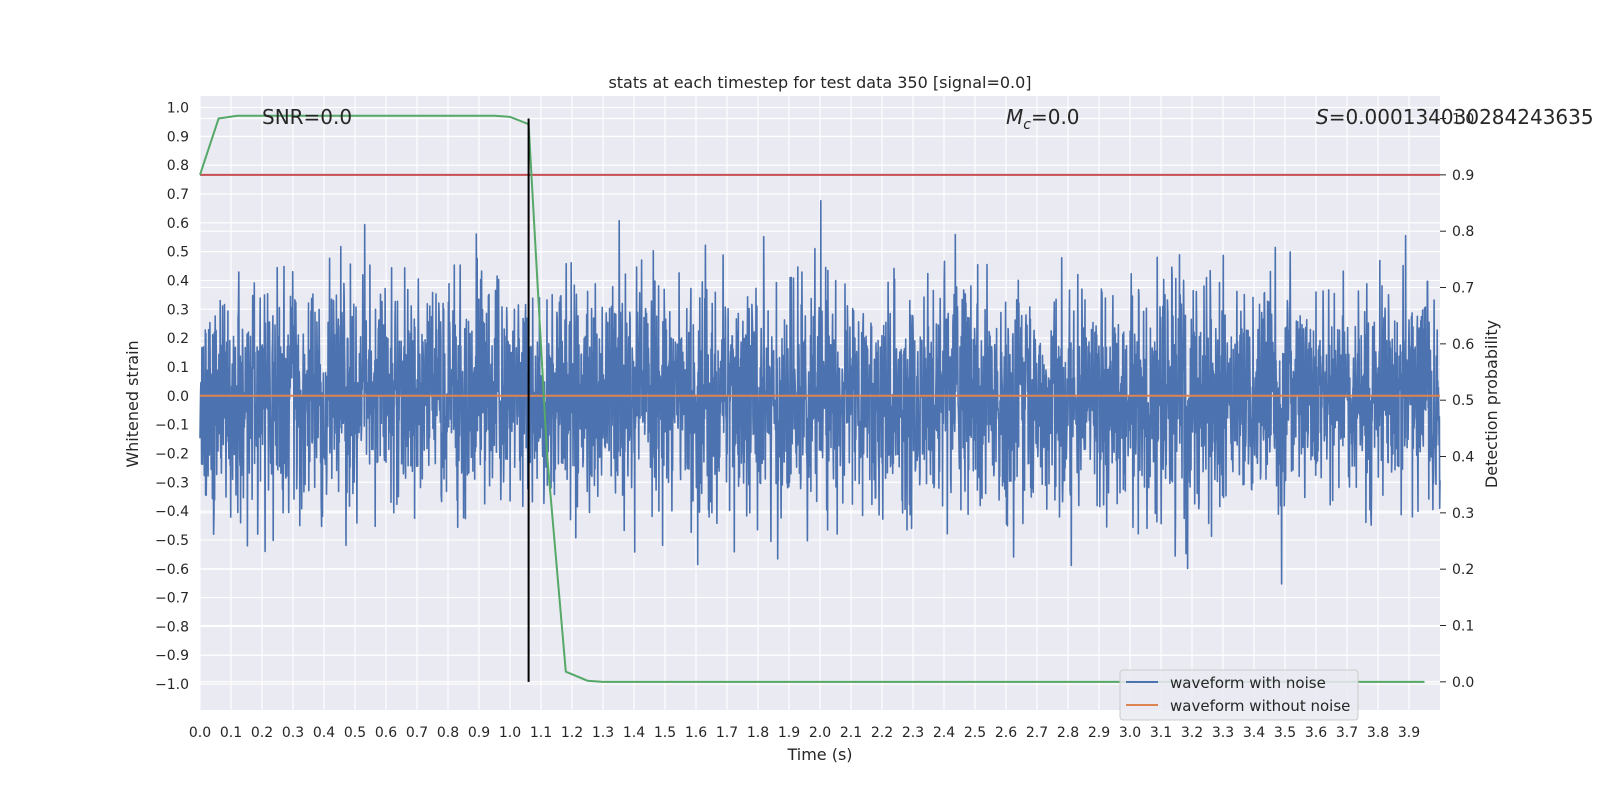 The width and height of the screenshot is (1600, 800). What do you see at coordinates (178, 368) in the screenshot?
I see `y-tick-label: 0.1` at bounding box center [178, 368].